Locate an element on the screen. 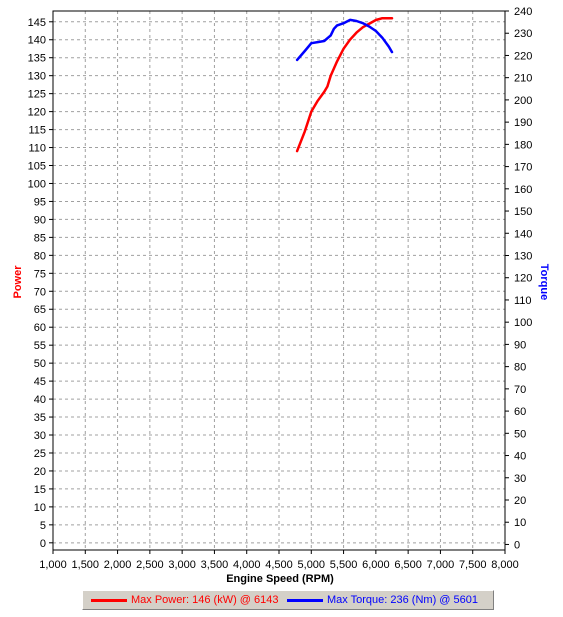 The width and height of the screenshot is (563, 617). power-series-line is located at coordinates (344, 84).